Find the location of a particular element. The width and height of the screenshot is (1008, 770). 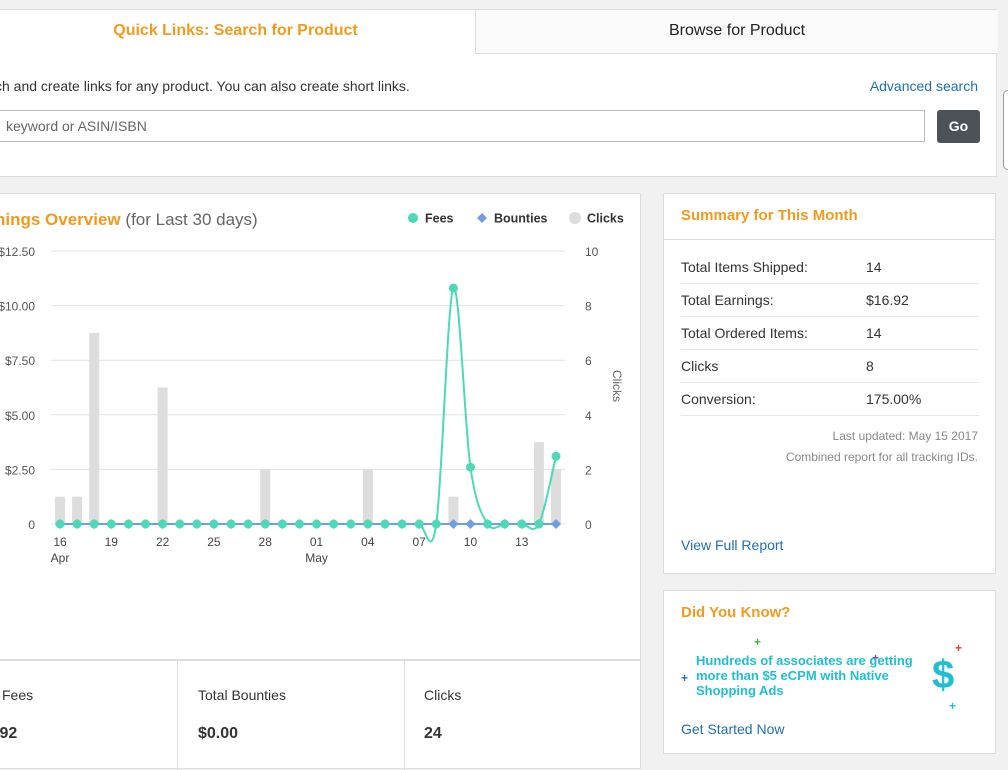

summary-row-label: Total Items Shipped: is located at coordinates (744, 267).